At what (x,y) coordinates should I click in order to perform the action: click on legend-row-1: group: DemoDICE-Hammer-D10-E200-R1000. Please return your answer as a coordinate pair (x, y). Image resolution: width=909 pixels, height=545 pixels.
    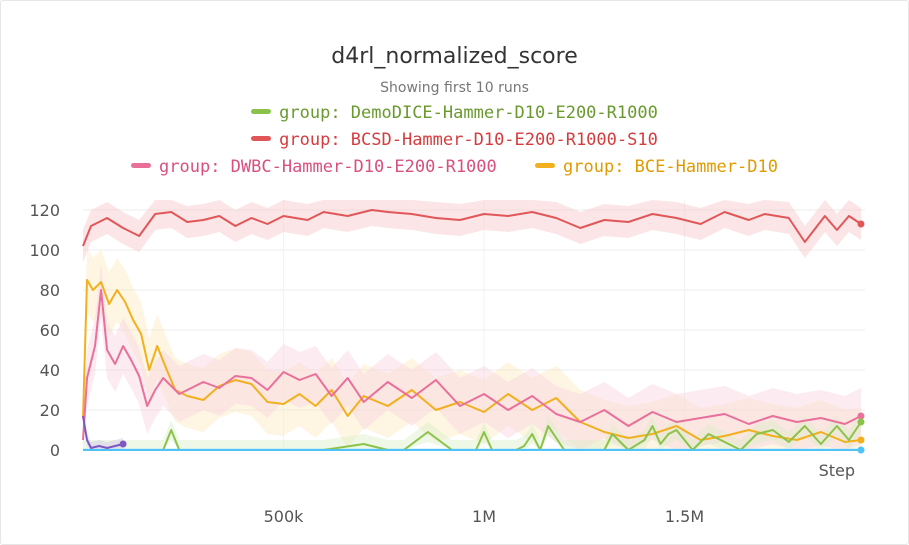
    Looking at the image, I should click on (454, 113).